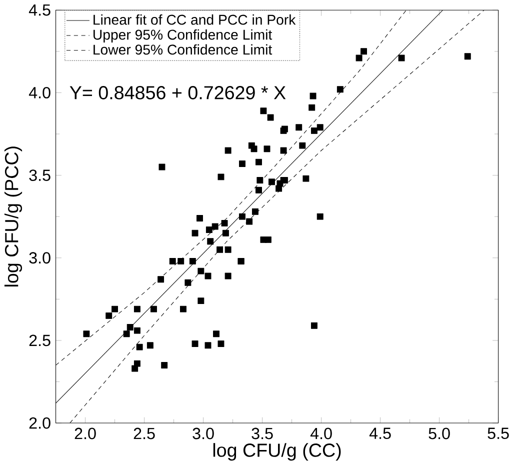 This screenshot has width=514, height=465. Describe the element at coordinates (195, 19) in the screenshot. I see `legend-label: Linear fit of CC and PCC in Pork` at that location.